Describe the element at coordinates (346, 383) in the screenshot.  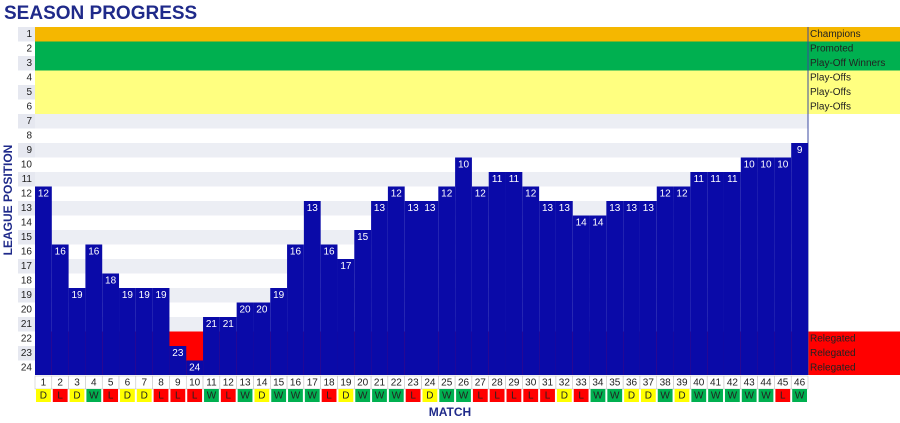
I see `x-tick-label: 19` at that location.